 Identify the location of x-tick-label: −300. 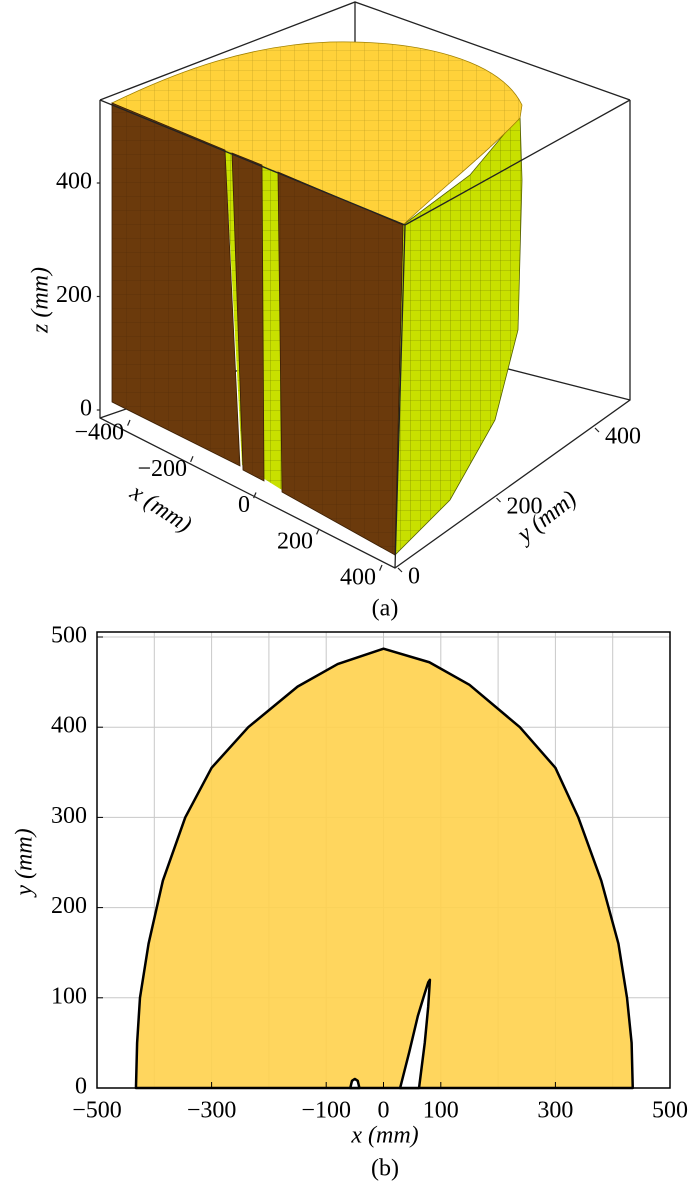
(212, 1111).